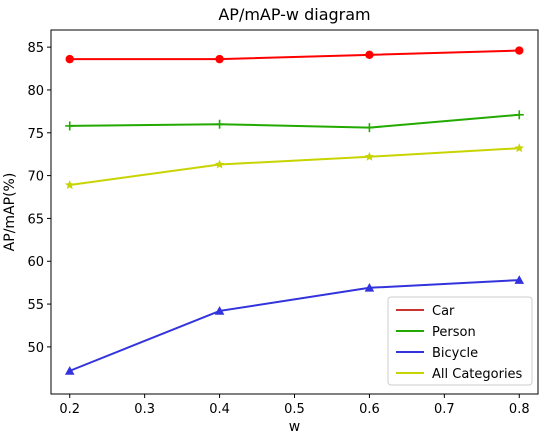 This screenshot has width=550, height=441. I want to click on y-tick-label: 75, so click(35, 134).